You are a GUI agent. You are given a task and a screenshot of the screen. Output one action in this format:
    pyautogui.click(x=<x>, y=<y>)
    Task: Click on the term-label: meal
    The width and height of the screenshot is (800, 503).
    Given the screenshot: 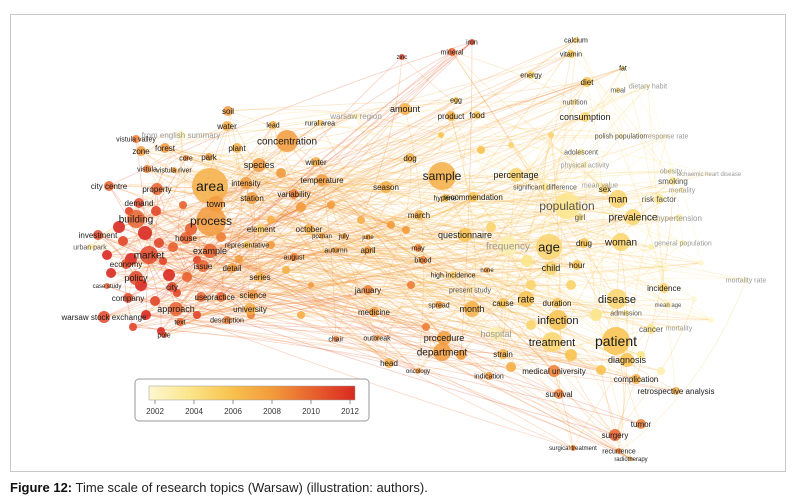 What is the action you would take?
    pyautogui.click(x=618, y=90)
    